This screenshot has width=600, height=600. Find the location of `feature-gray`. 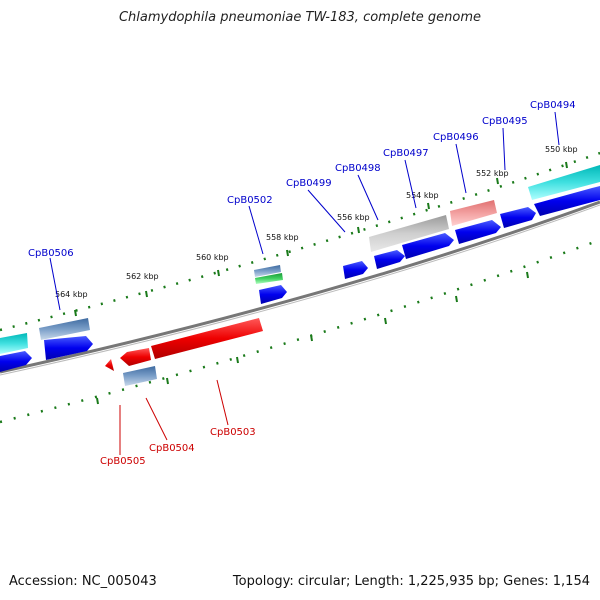

feature-gray is located at coordinates (409, 233).